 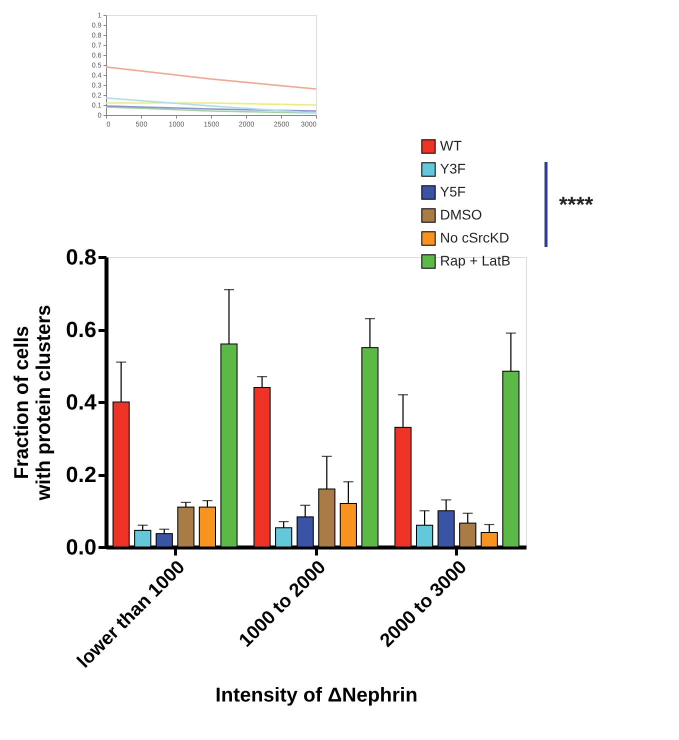 What do you see at coordinates (82, 402) in the screenshot?
I see `y-tick-label: 0.4` at bounding box center [82, 402].